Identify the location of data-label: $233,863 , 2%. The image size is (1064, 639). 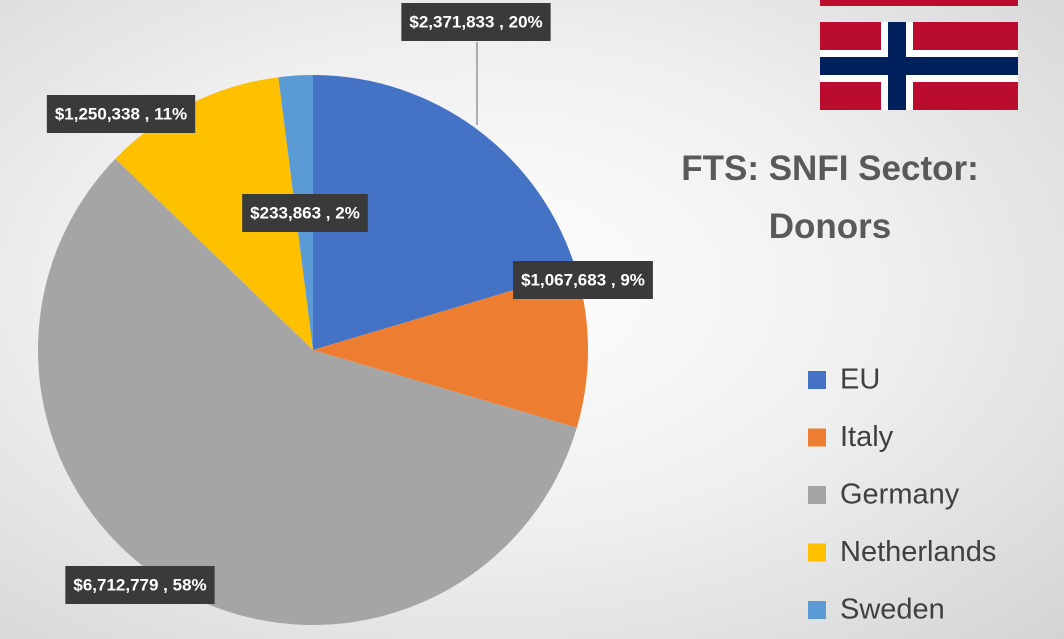
(305, 213).